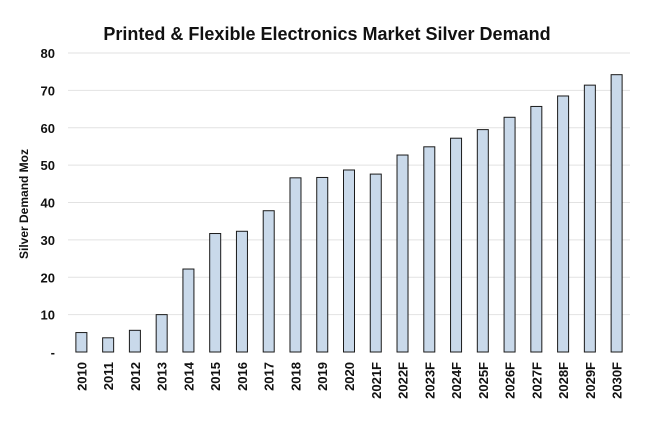 This screenshot has width=654, height=421. I want to click on bar-2019, so click(322, 264).